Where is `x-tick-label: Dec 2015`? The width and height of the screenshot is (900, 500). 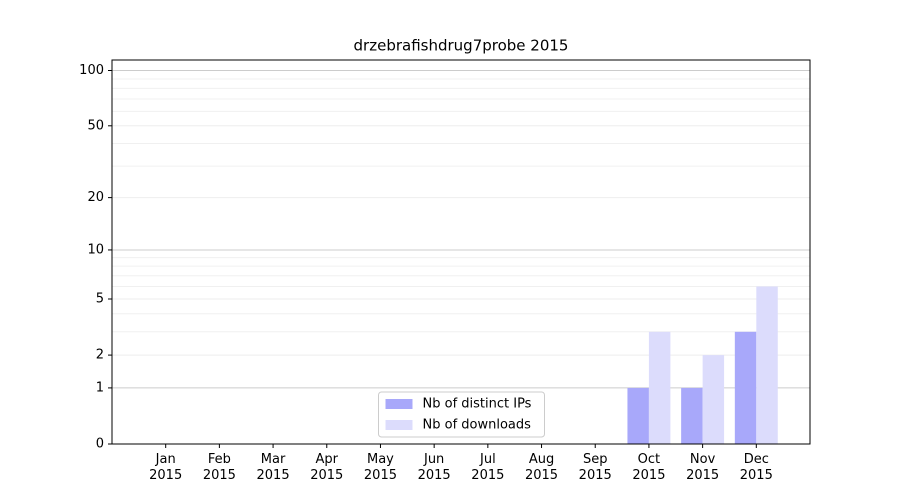
x-tick-label: Dec 2015 is located at coordinates (756, 467).